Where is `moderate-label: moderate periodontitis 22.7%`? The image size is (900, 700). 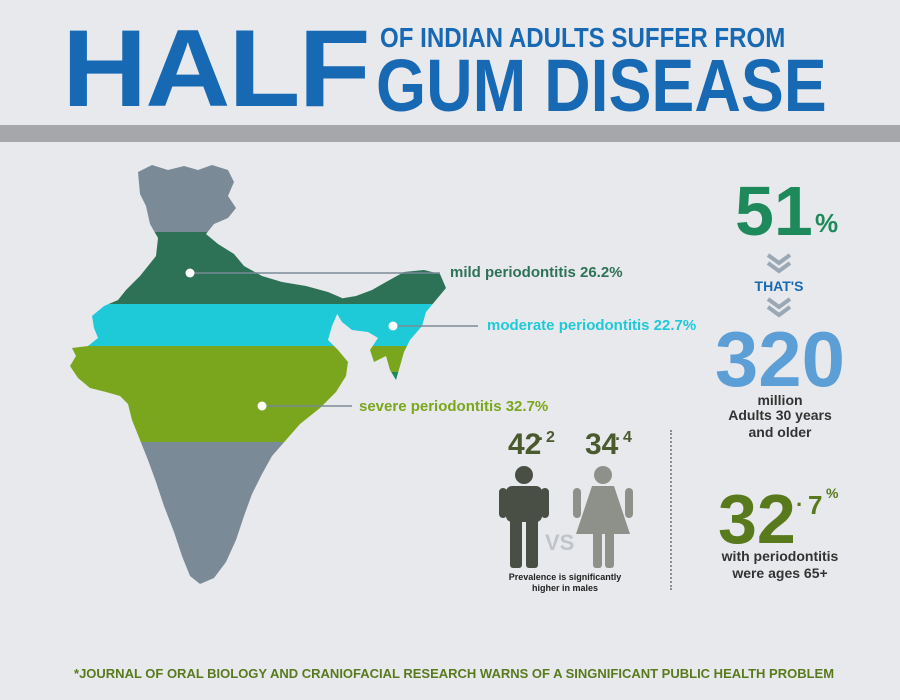 moderate-label: moderate periodontitis 22.7% is located at coordinates (592, 325).